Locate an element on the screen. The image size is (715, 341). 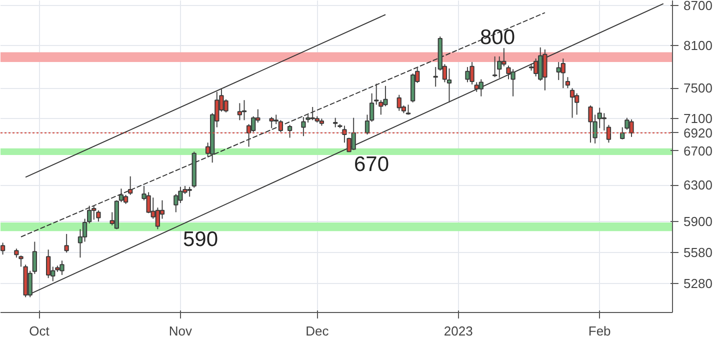
x-tick-label: 2023 is located at coordinates (458, 331).